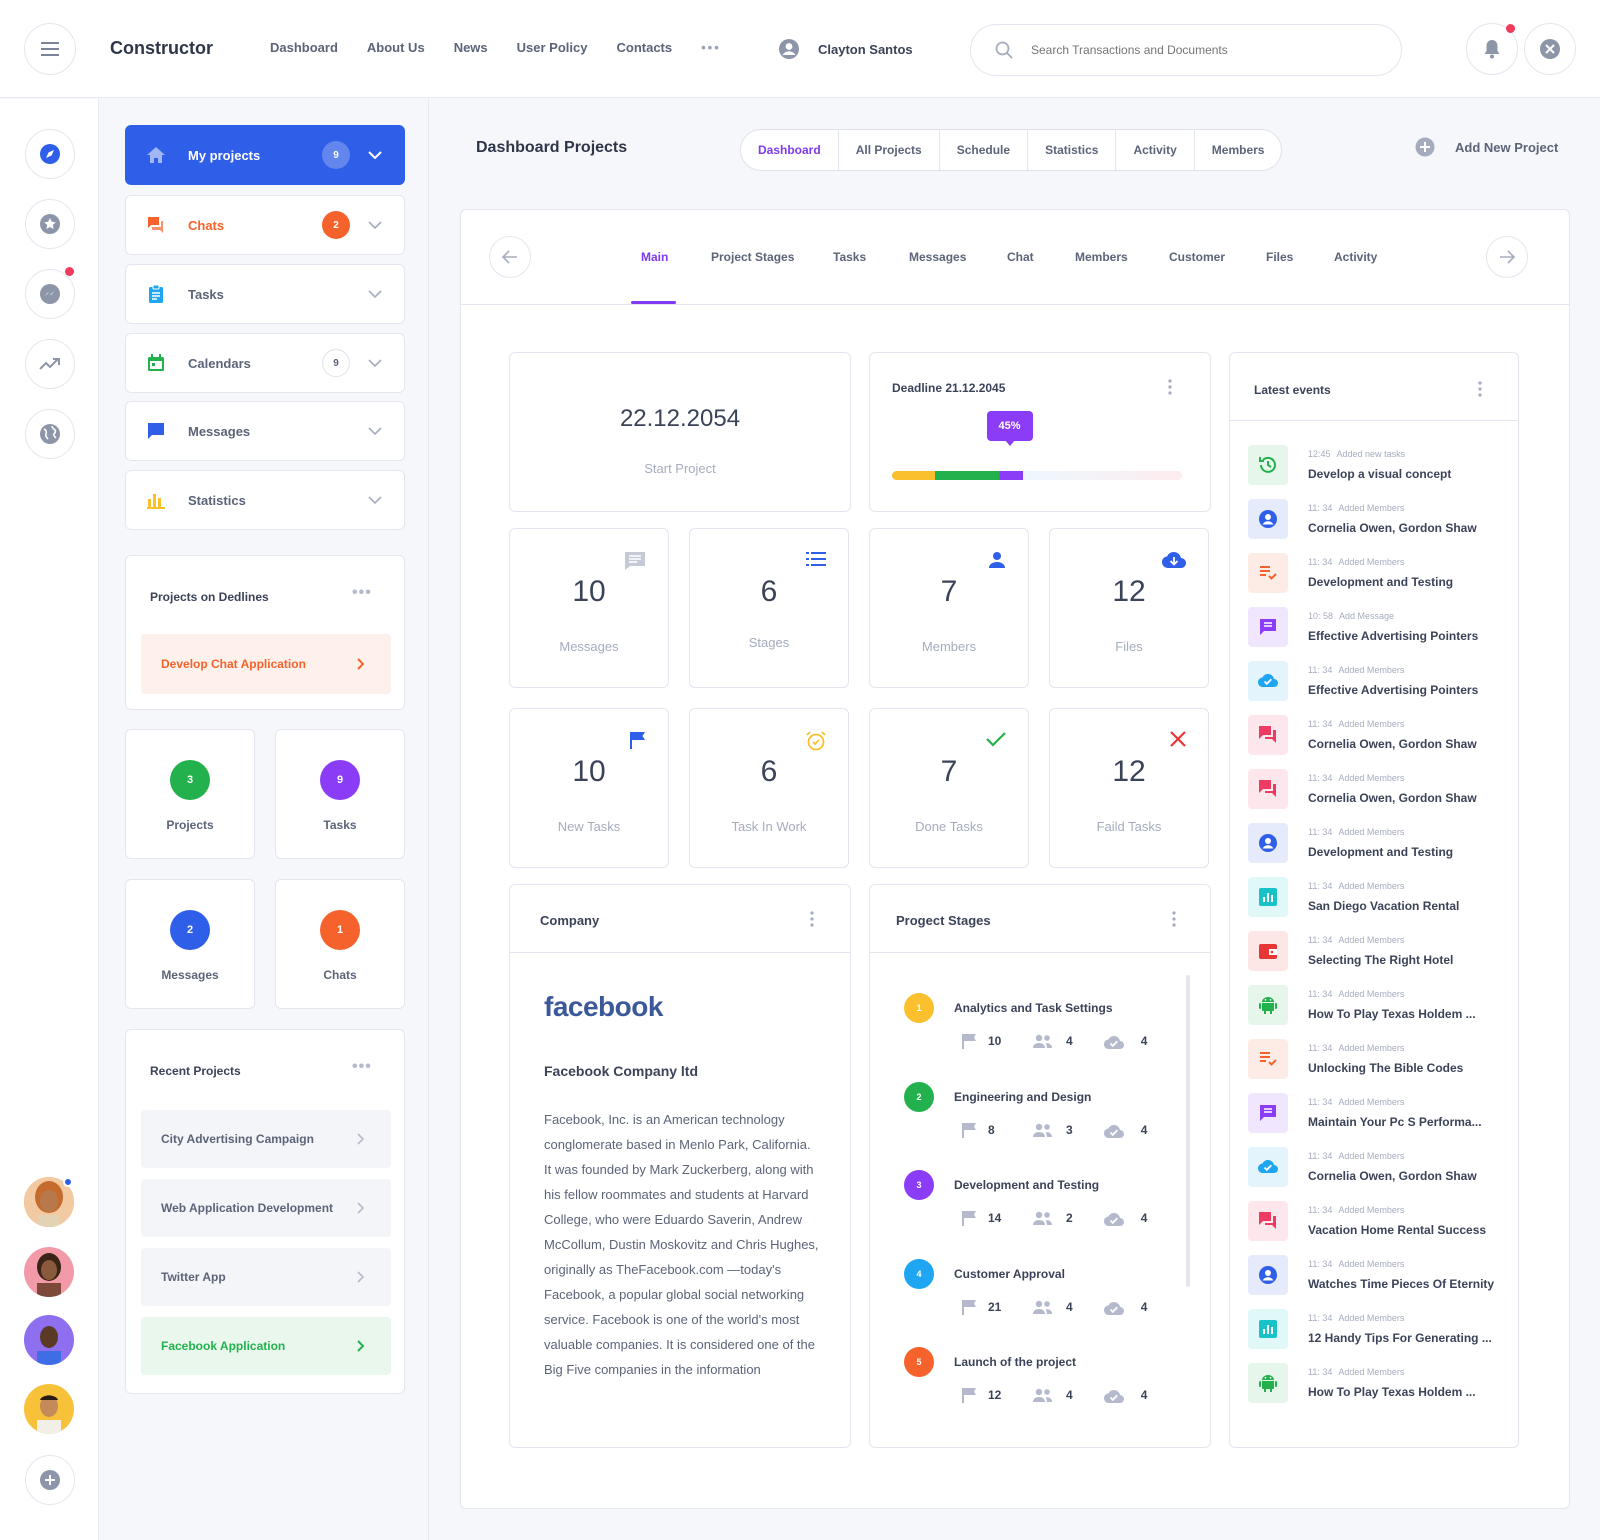  Describe the element at coordinates (190, 780) in the screenshot. I see `counter-value: 3` at that location.